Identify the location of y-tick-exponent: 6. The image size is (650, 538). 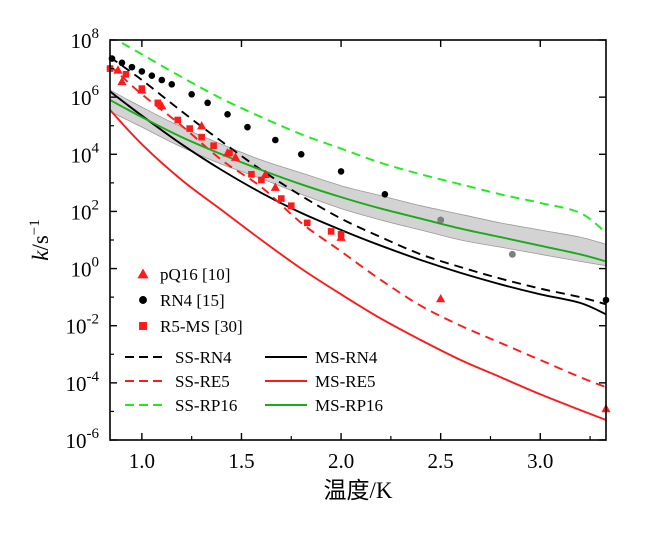
(96, 91).